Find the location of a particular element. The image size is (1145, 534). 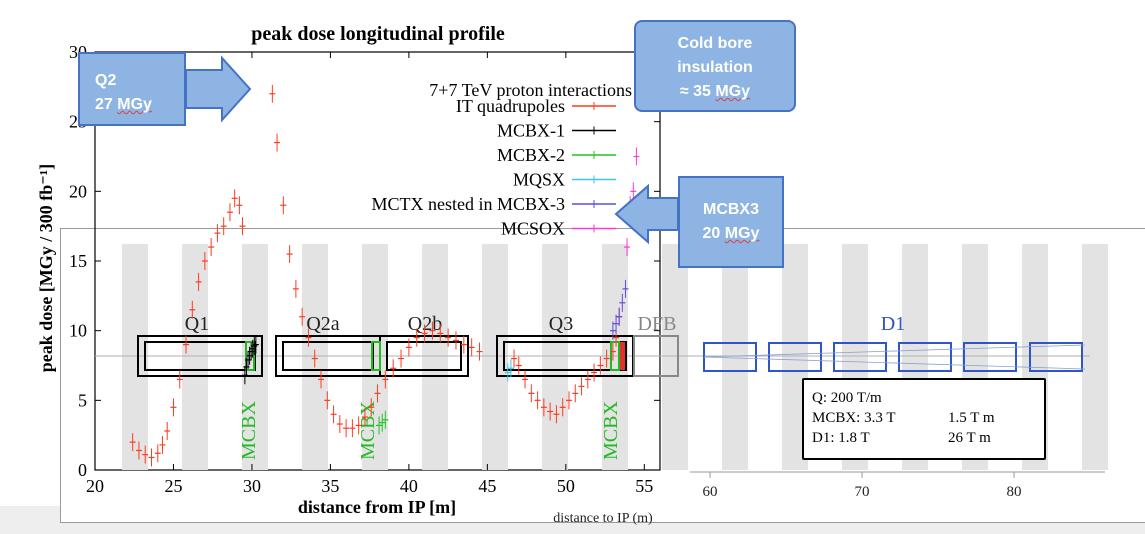

q2-dose-value: 27 is located at coordinates (106, 104).